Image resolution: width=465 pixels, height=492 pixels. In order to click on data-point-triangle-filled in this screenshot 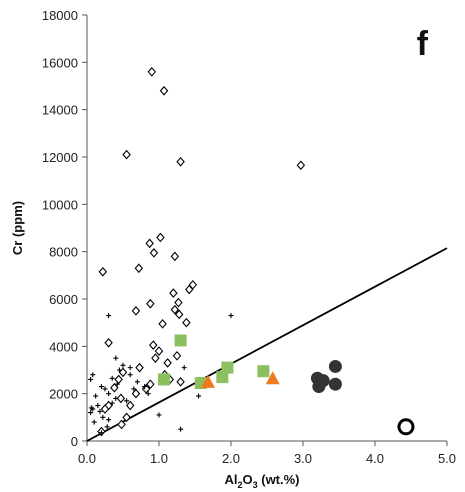, I will do `click(207, 381)`.